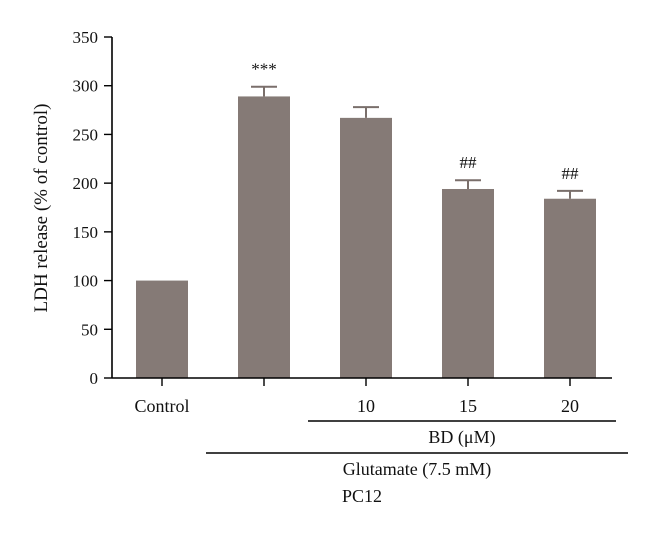  Describe the element at coordinates (570, 406) in the screenshot. I see `x-tick-label: 20` at that location.